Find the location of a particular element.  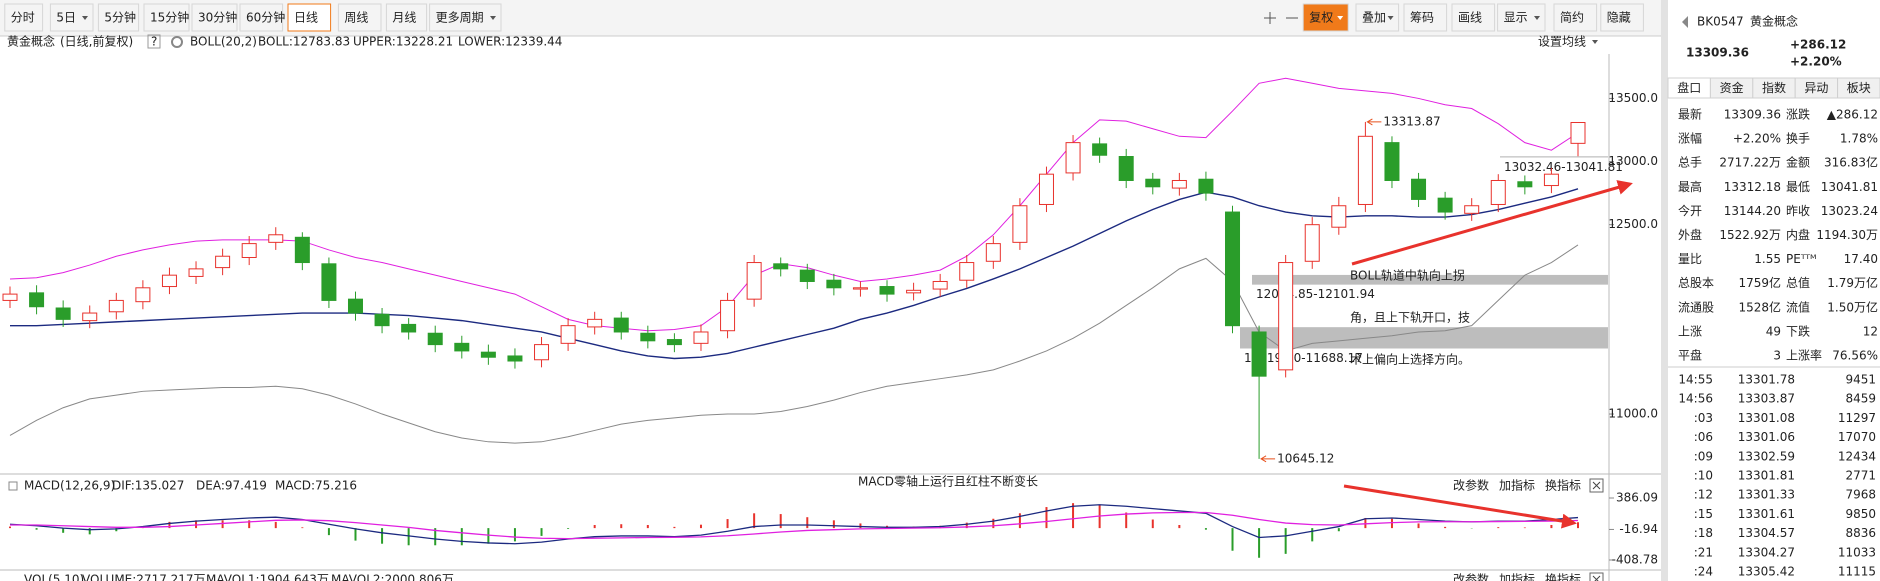

side-pct: +2.20% is located at coordinates (1816, 62).